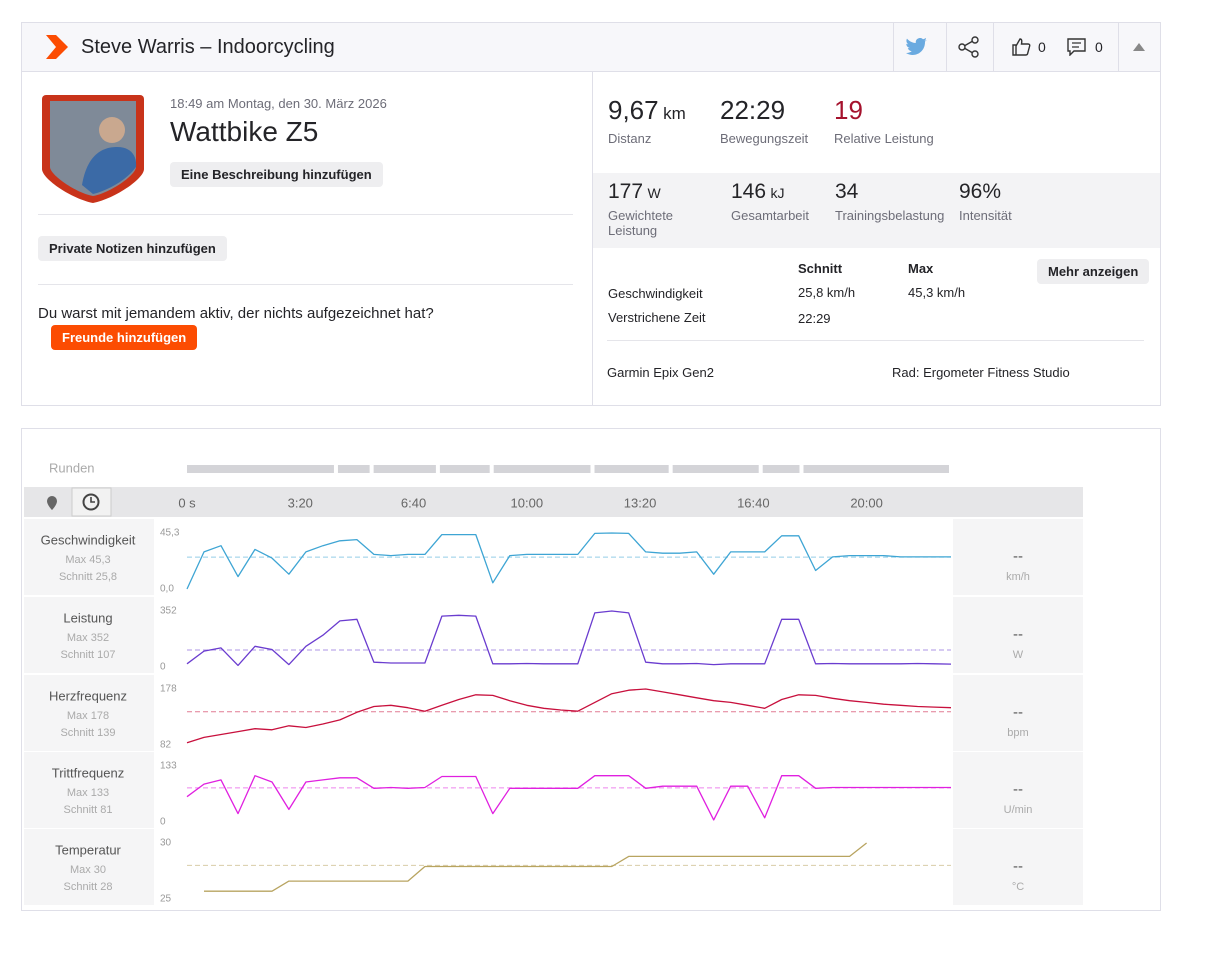 The image size is (1214, 959). Describe the element at coordinates (88, 810) in the screenshot. I see `stream-avg: Schnitt 81` at that location.